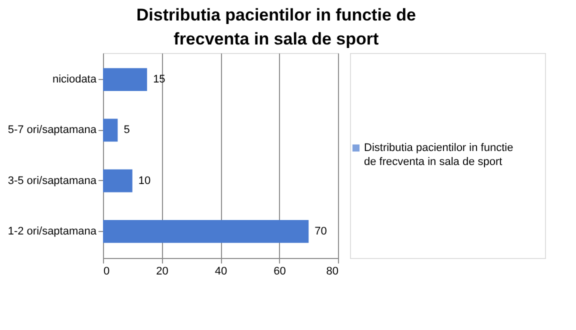 The width and height of the screenshot is (576, 330). What do you see at coordinates (332, 272) in the screenshot?
I see `x-tick-label: 80` at bounding box center [332, 272].